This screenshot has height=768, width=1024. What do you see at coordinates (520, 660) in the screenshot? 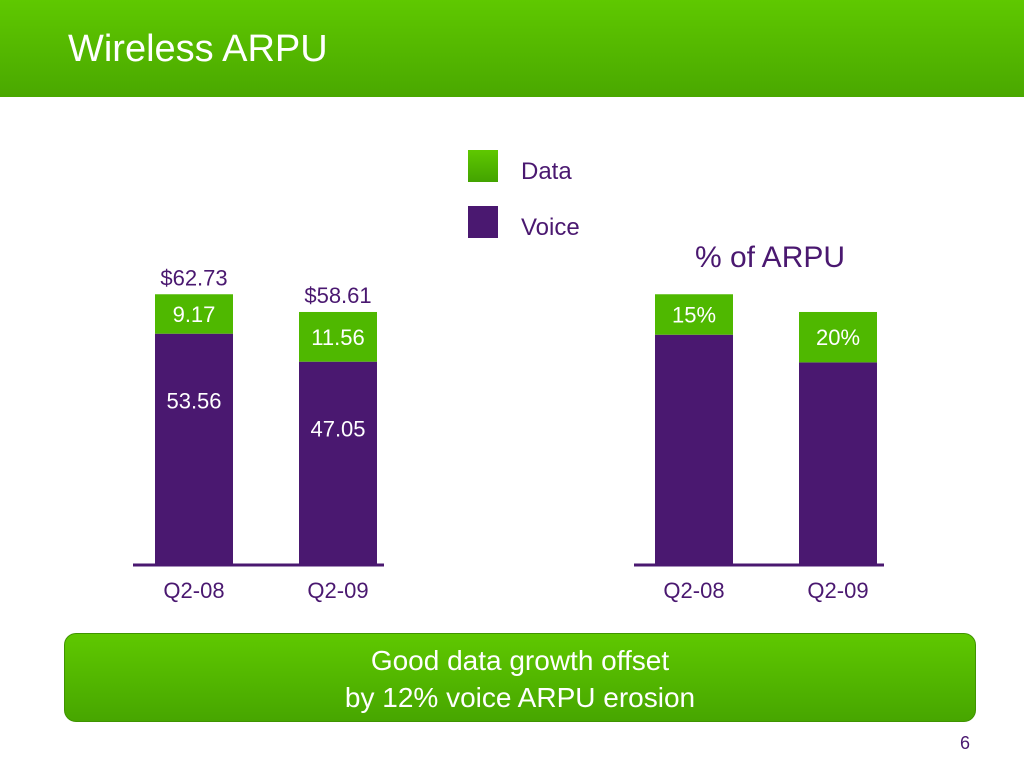
I see `callout-line-1: Good data growth offset` at bounding box center [520, 660].